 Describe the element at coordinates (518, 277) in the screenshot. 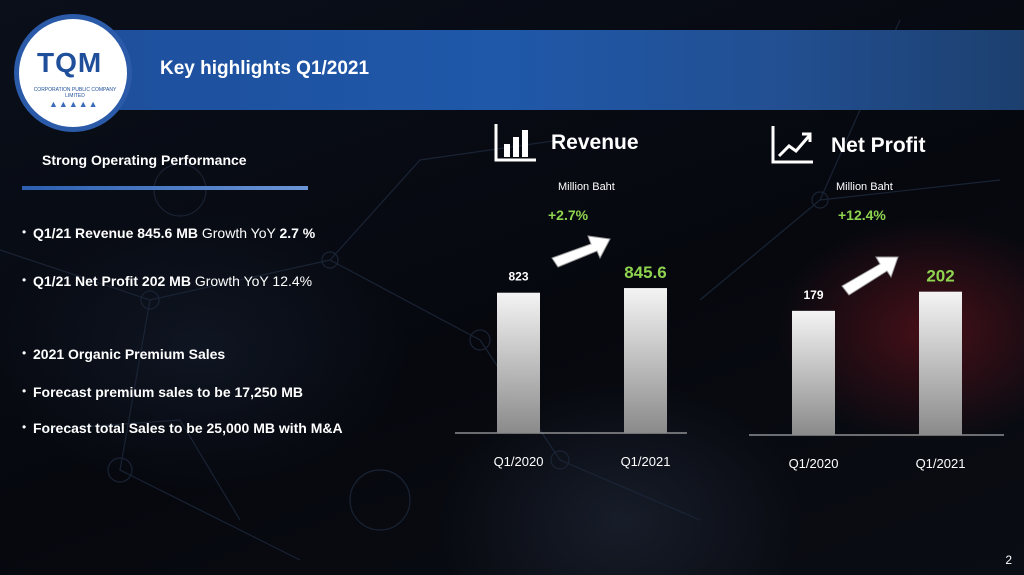

I see `data-label: 823` at that location.